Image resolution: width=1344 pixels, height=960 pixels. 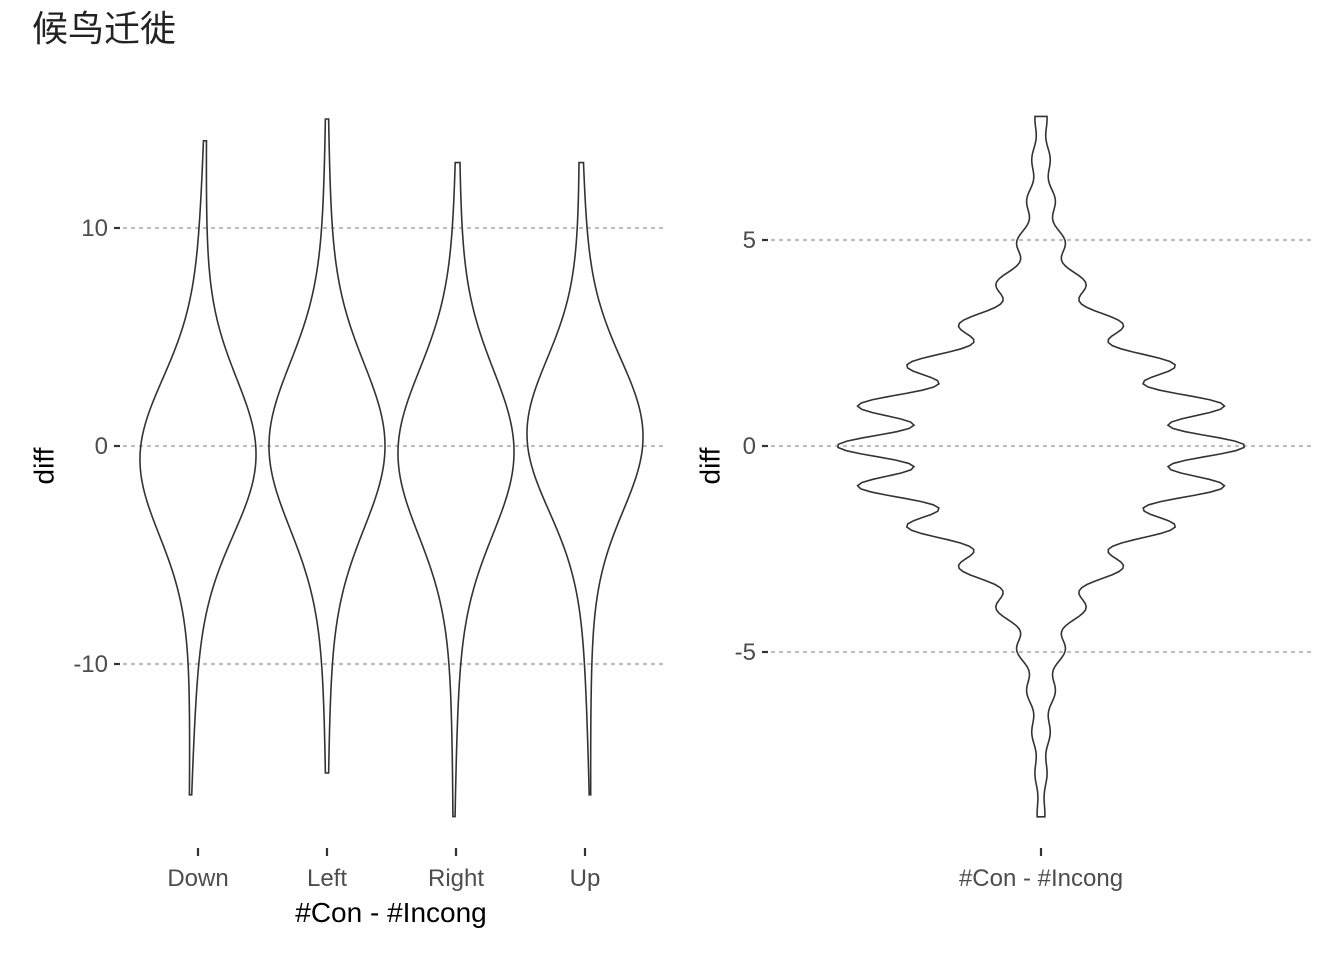 I want to click on x-axis-title: #Con - #Incong, so click(x=390, y=912).